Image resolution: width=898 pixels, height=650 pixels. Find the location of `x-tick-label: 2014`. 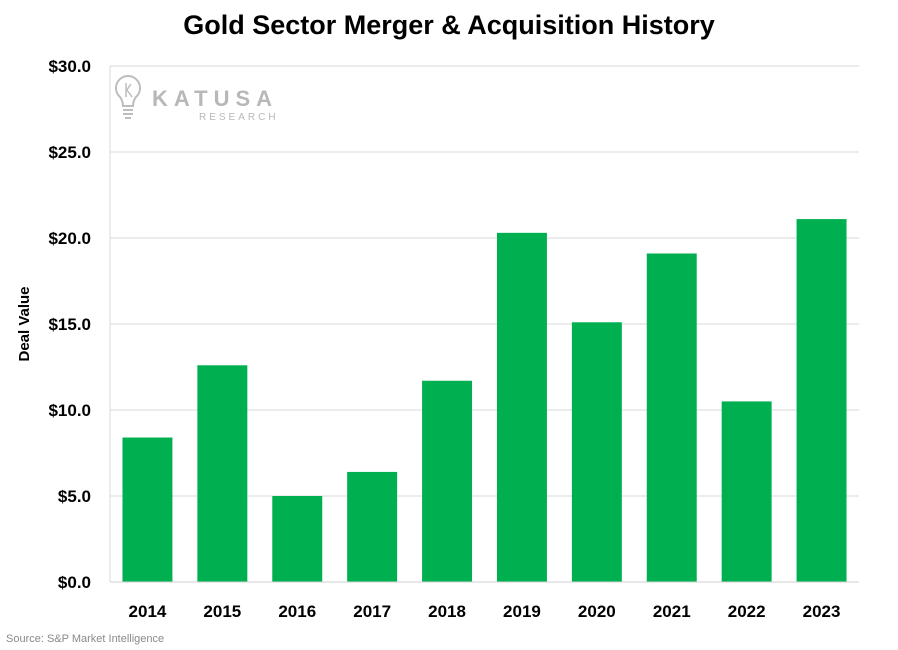

x-tick-label: 2014 is located at coordinates (148, 611).